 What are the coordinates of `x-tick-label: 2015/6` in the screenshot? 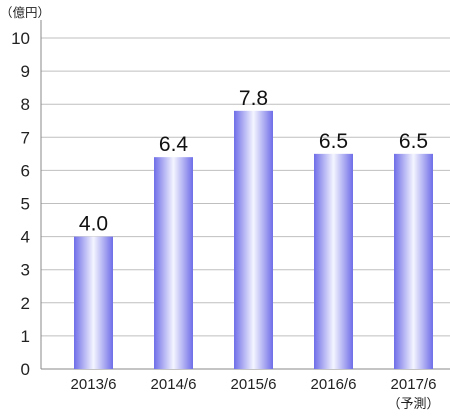 It's located at (254, 384).